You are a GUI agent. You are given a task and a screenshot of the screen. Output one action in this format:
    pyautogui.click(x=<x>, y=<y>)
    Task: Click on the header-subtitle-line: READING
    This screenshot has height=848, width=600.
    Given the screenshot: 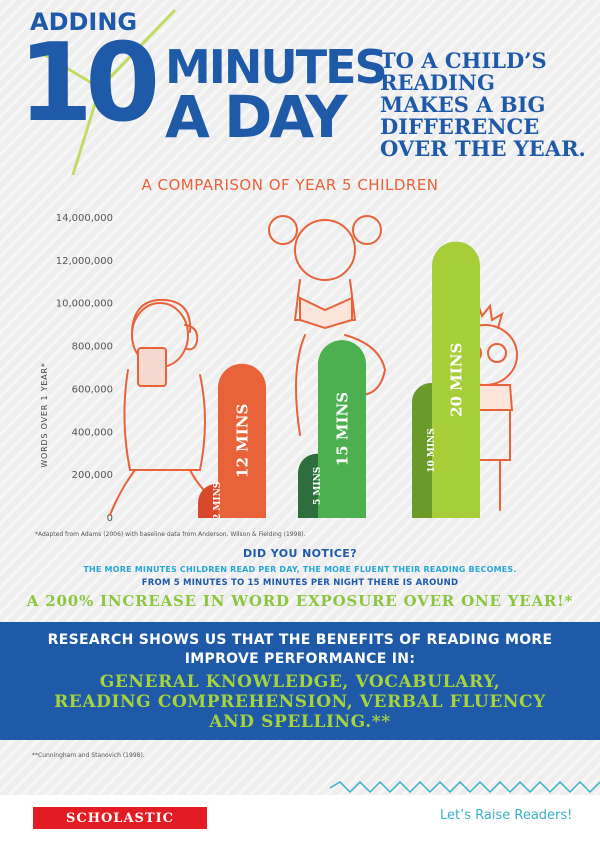 What is the action you would take?
    pyautogui.click(x=437, y=82)
    